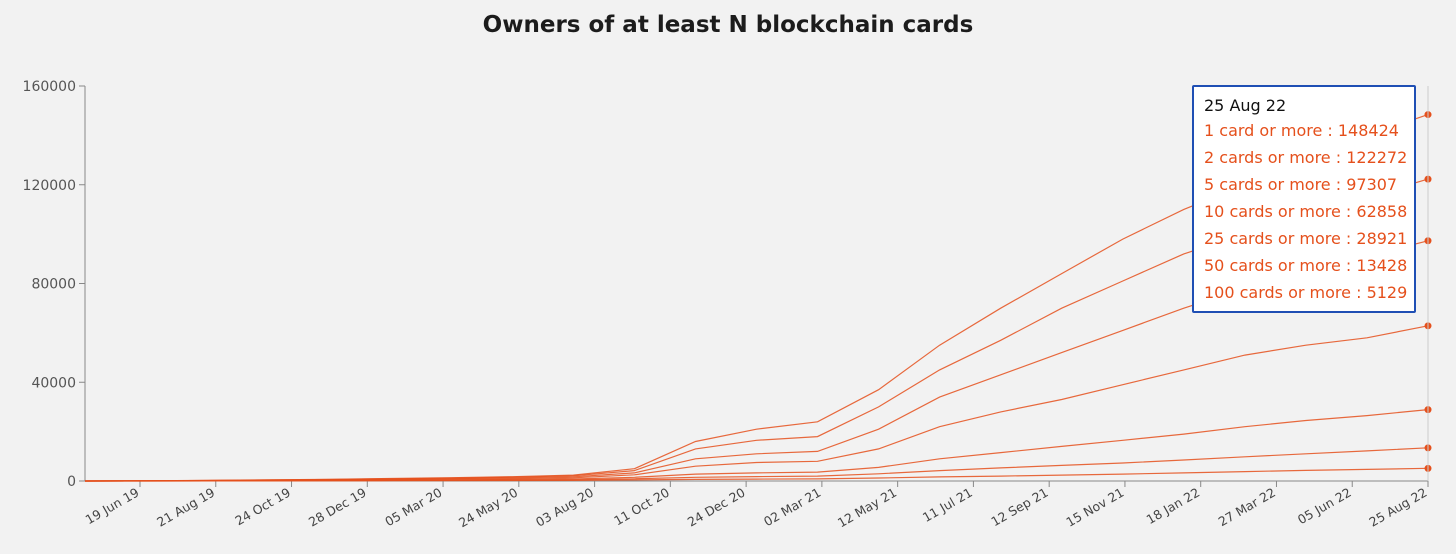  I want to click on x-tick-label: 11 Oct 20, so click(641, 507).